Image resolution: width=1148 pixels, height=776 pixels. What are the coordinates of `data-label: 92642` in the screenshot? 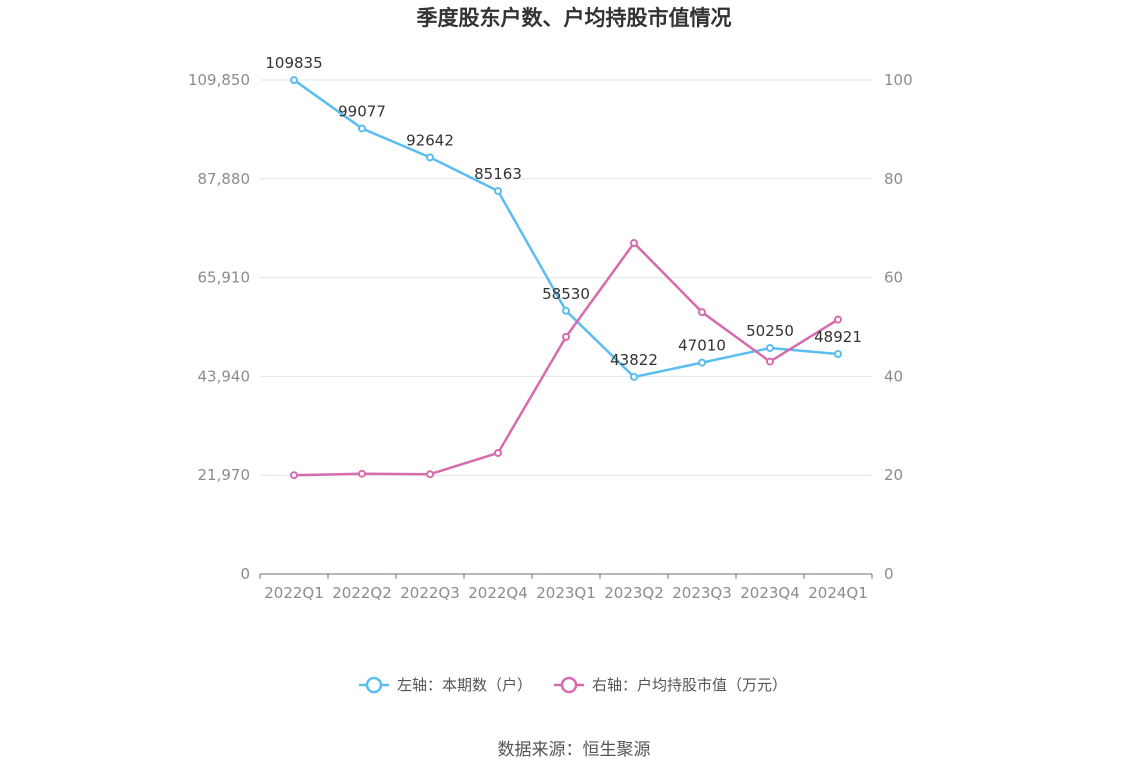 It's located at (430, 140).